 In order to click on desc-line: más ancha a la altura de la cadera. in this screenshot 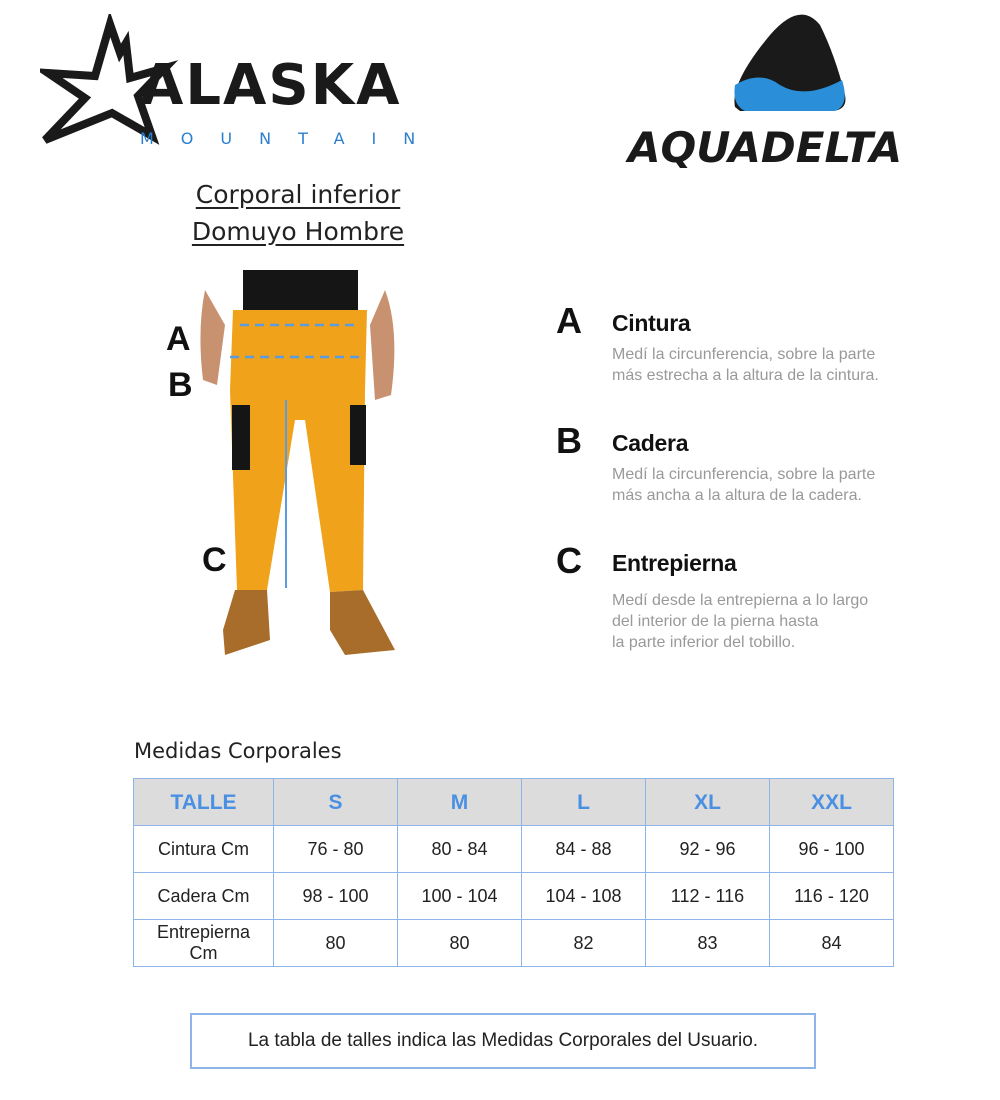, I will do `click(737, 495)`.